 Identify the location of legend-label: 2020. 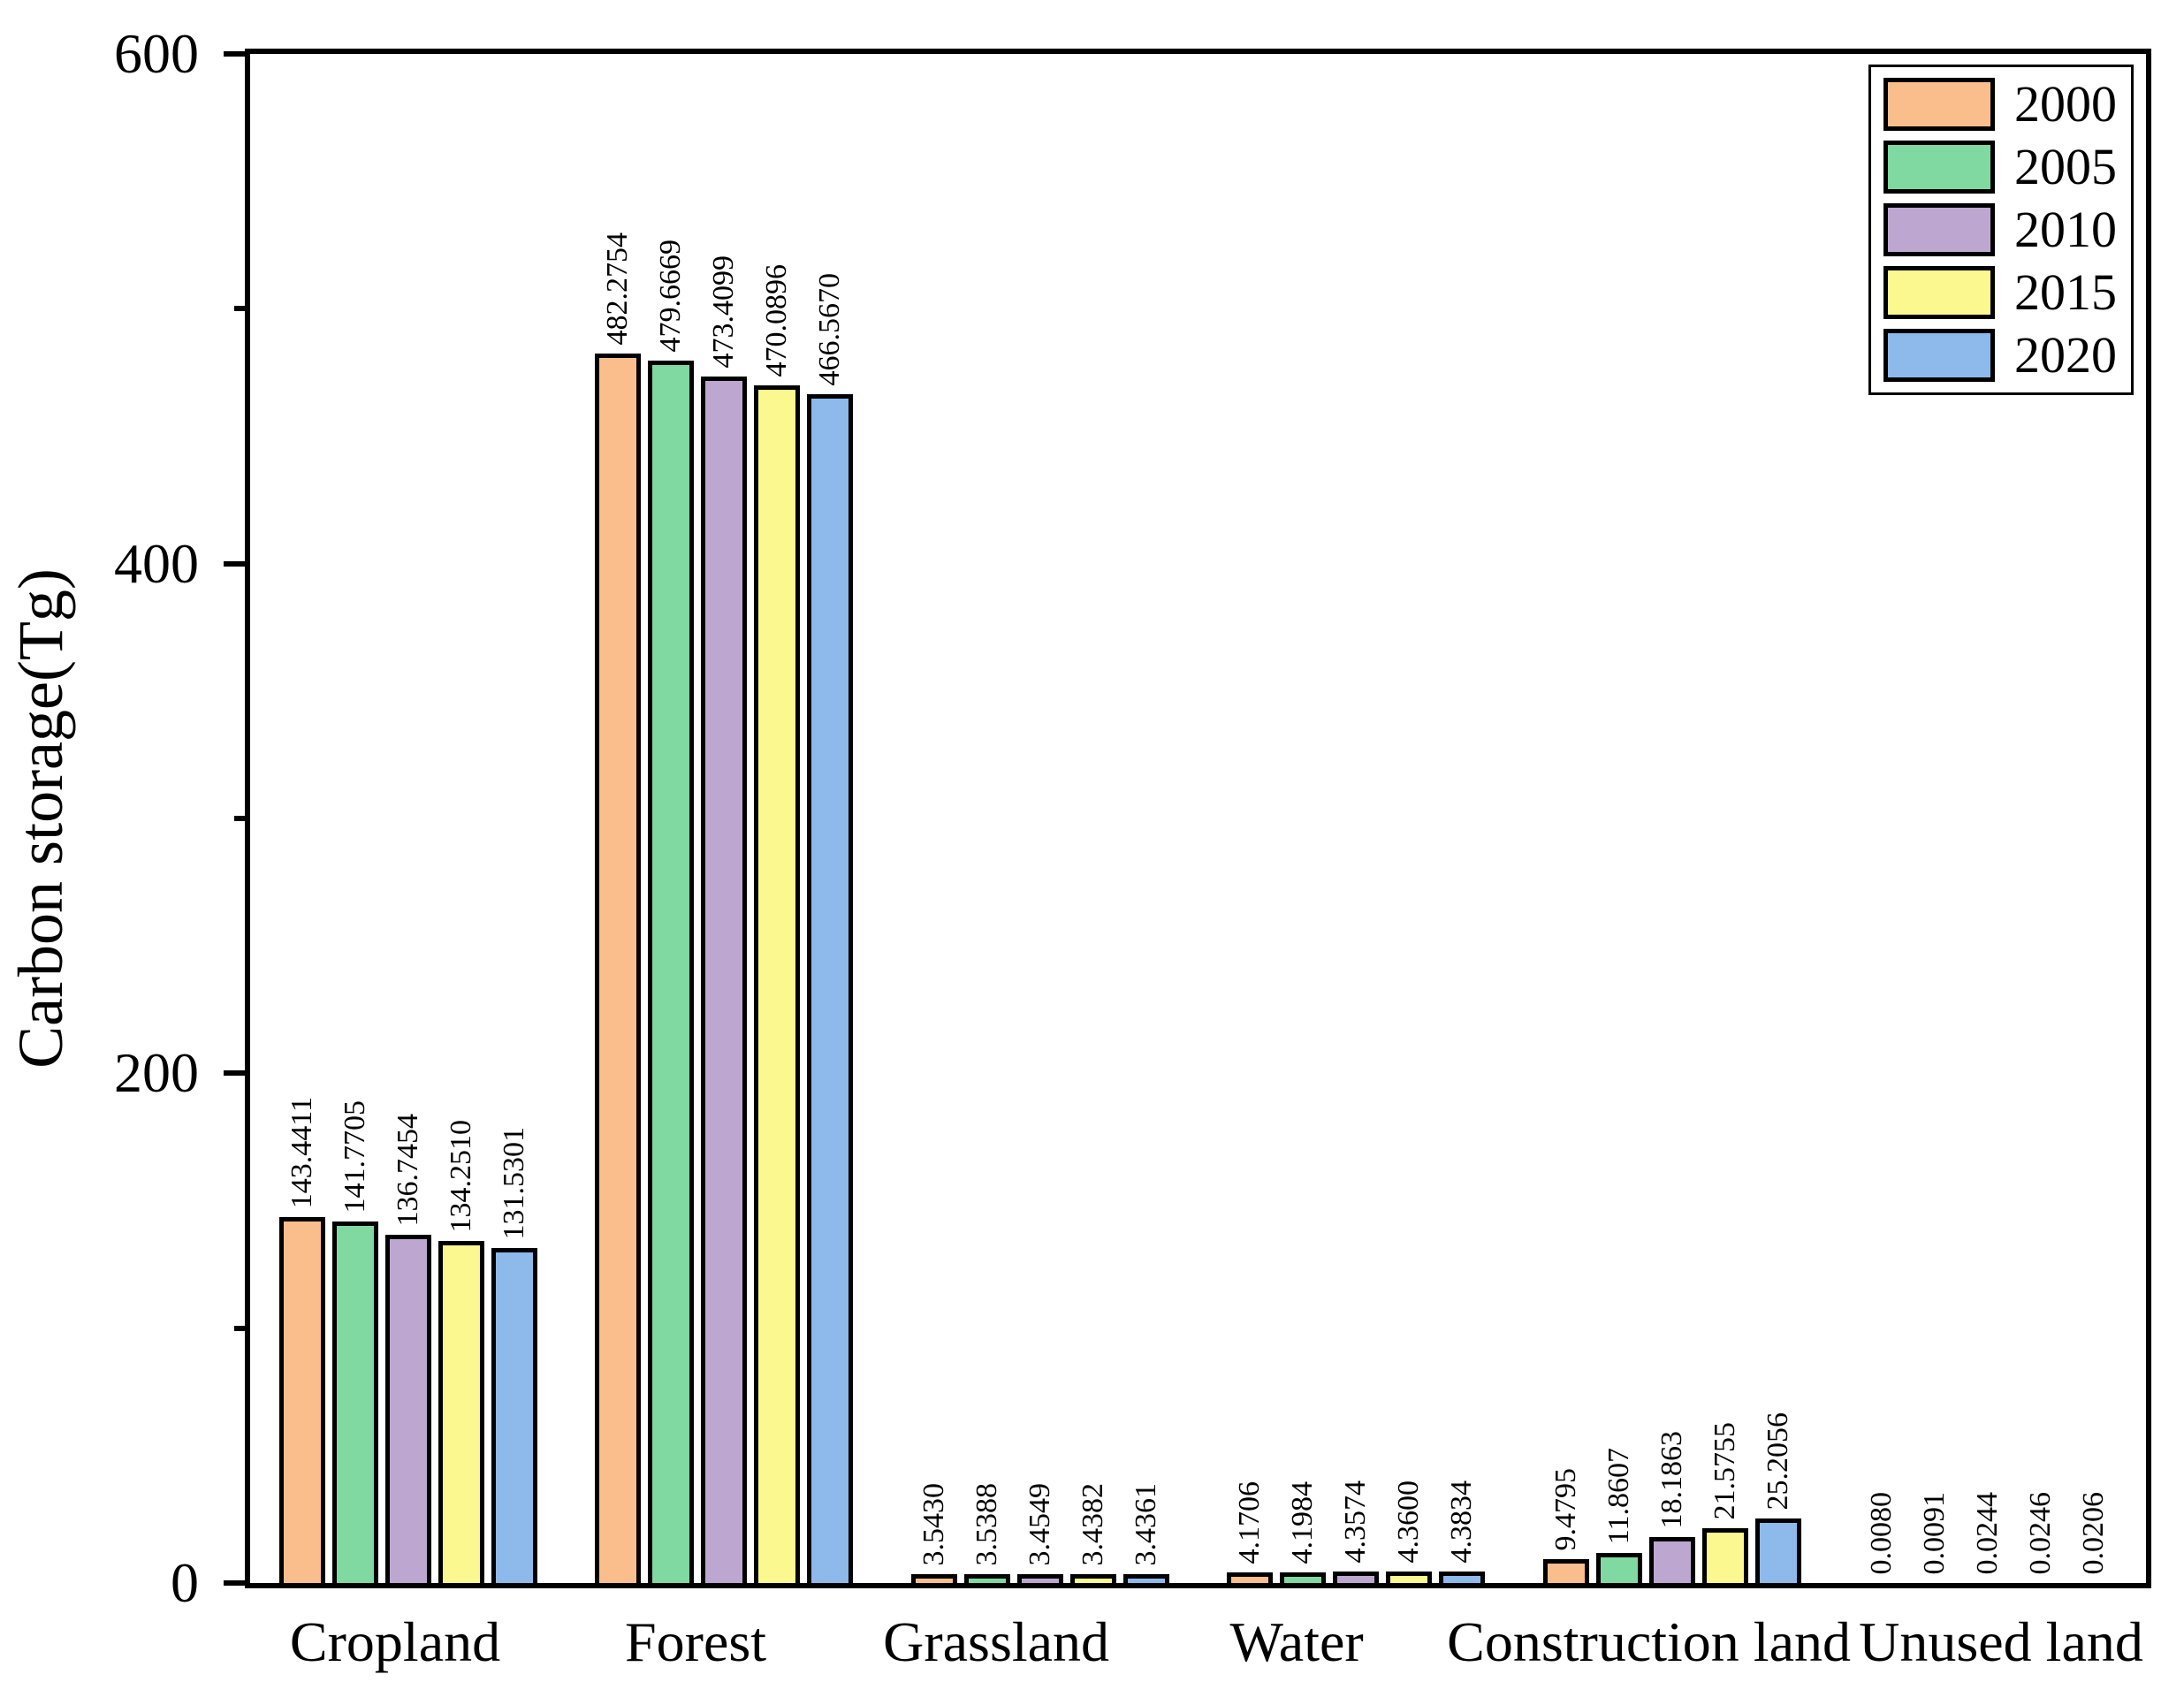
(2065, 355).